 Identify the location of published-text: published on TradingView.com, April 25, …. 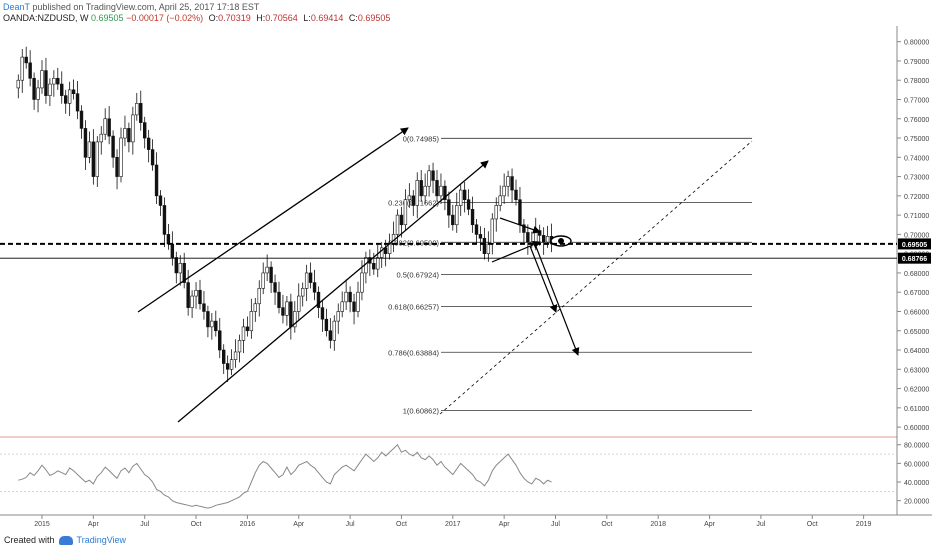
(146, 7).